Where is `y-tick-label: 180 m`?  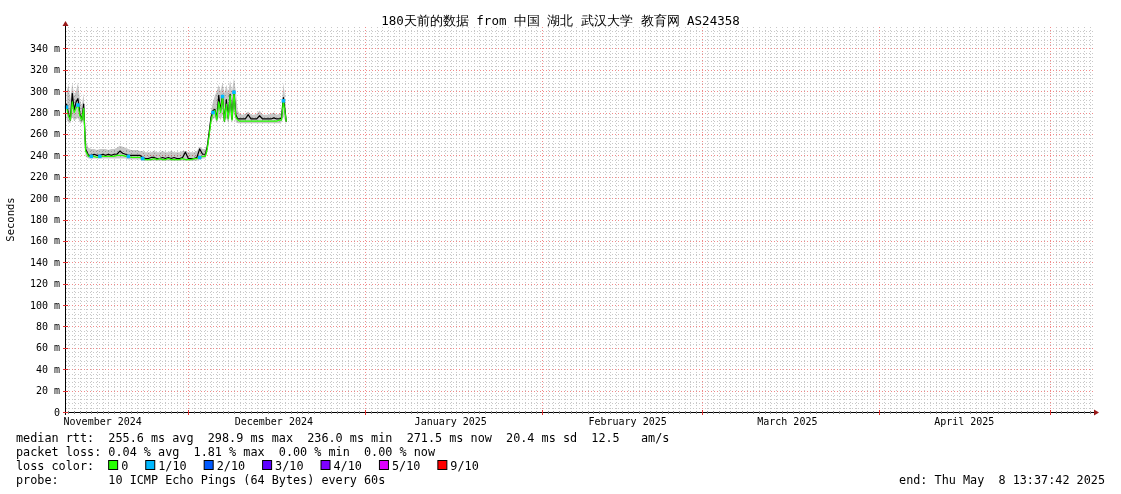 y-tick-label: 180 m is located at coordinates (44, 219).